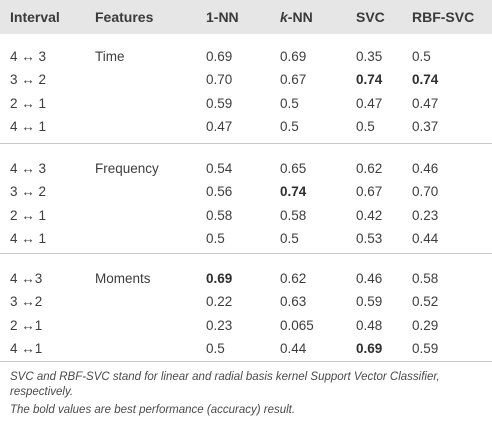  Describe the element at coordinates (365, 126) in the screenshot. I see `cell-svc: 0.5` at that location.